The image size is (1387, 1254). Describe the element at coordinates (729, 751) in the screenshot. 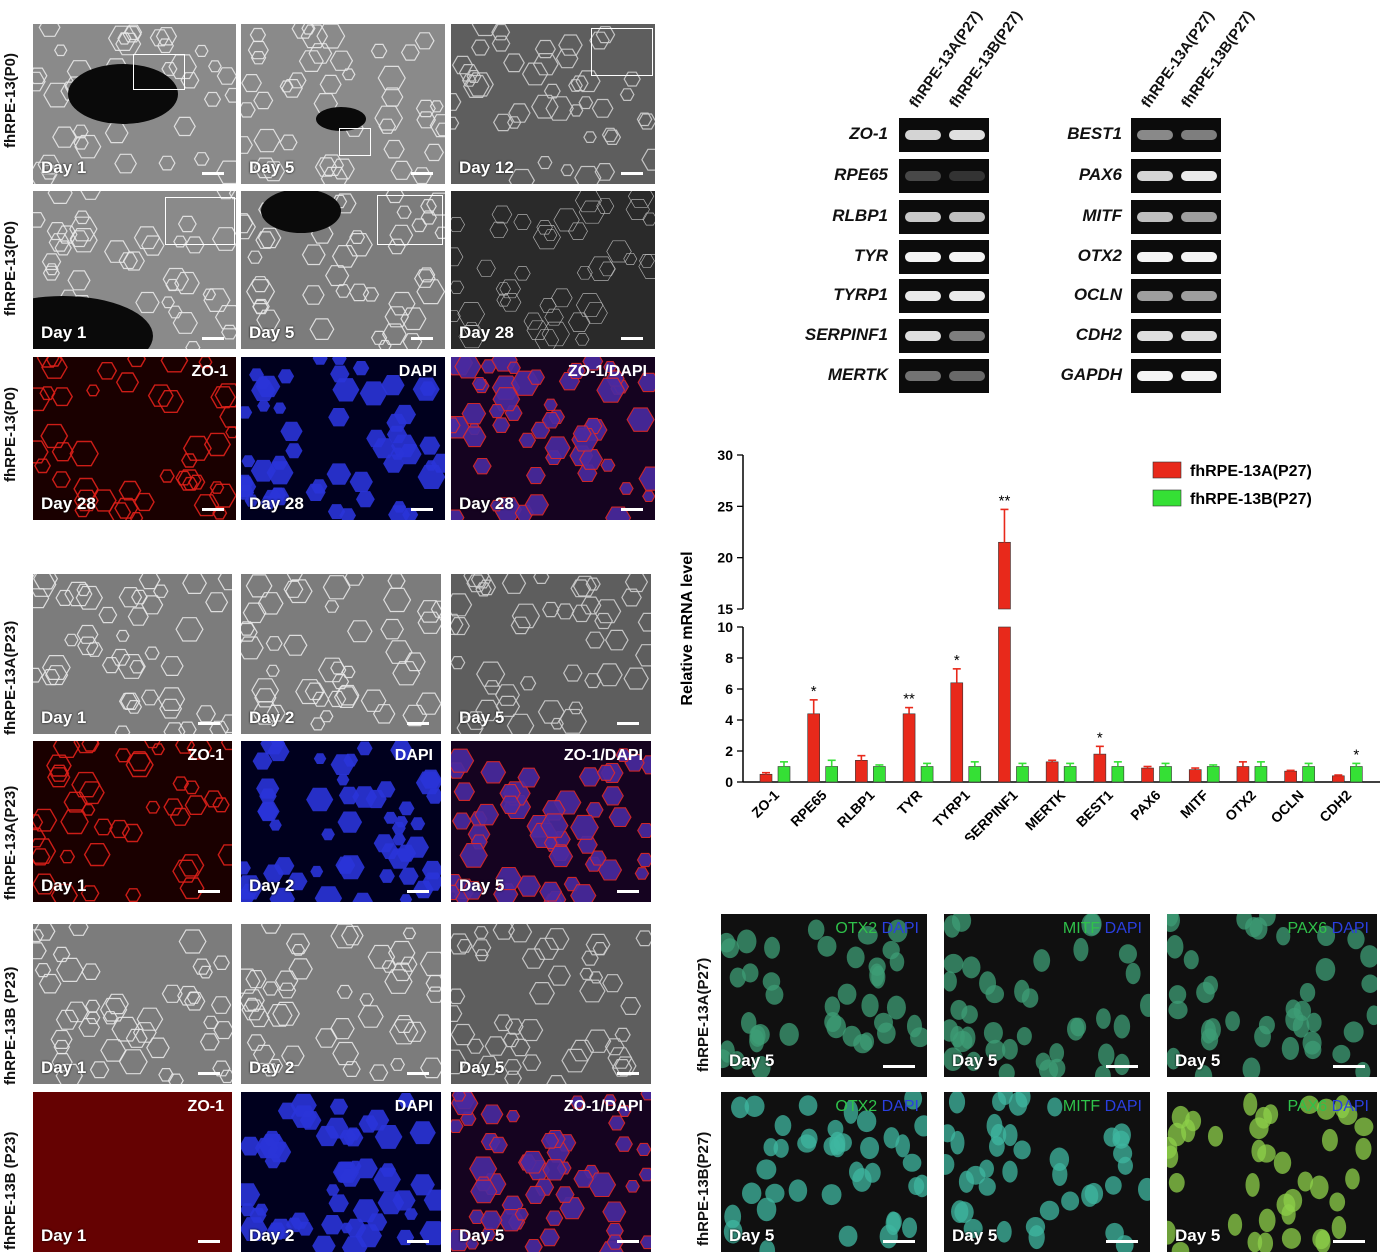

I see `y-tick-label: 2` at that location.